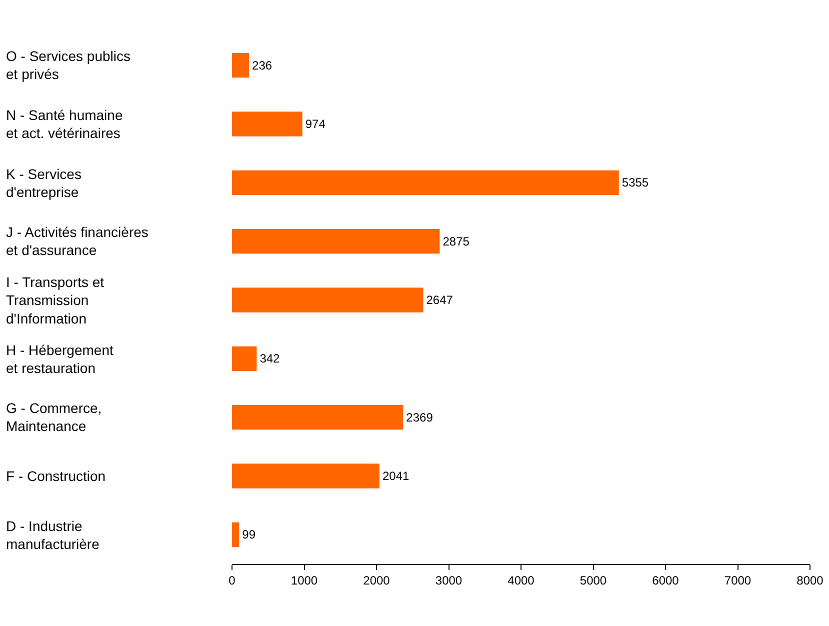  Describe the element at coordinates (420, 417) in the screenshot. I see `data-label: 2369` at that location.